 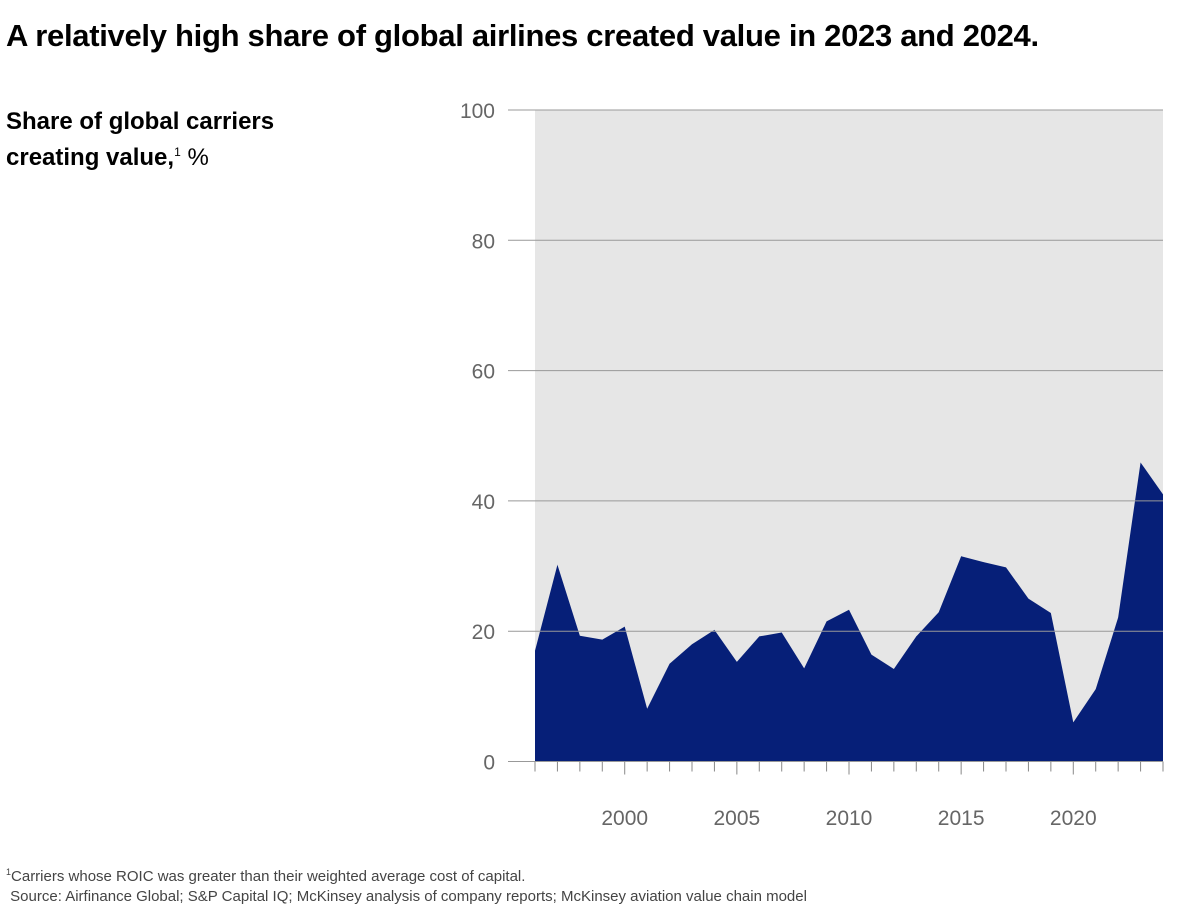 I want to click on x-tick-label: 2005, so click(x=736, y=818).